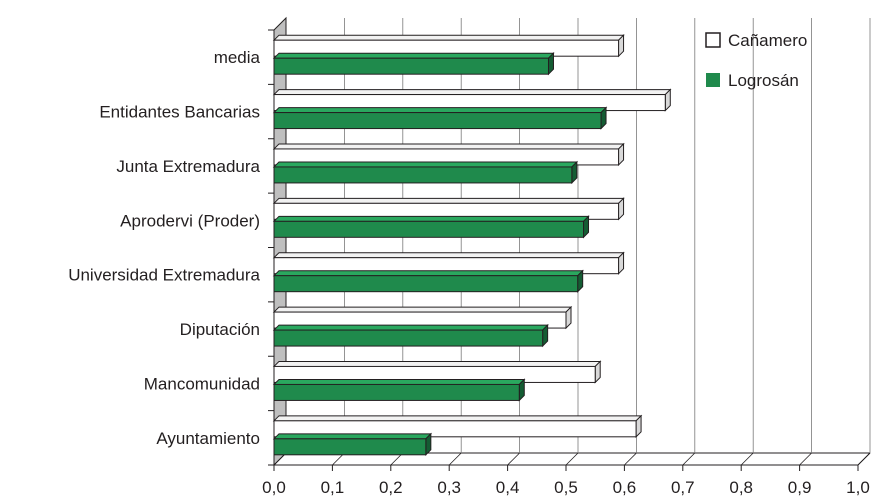  I want to click on category-label: Junta Extremadura, so click(188, 166).